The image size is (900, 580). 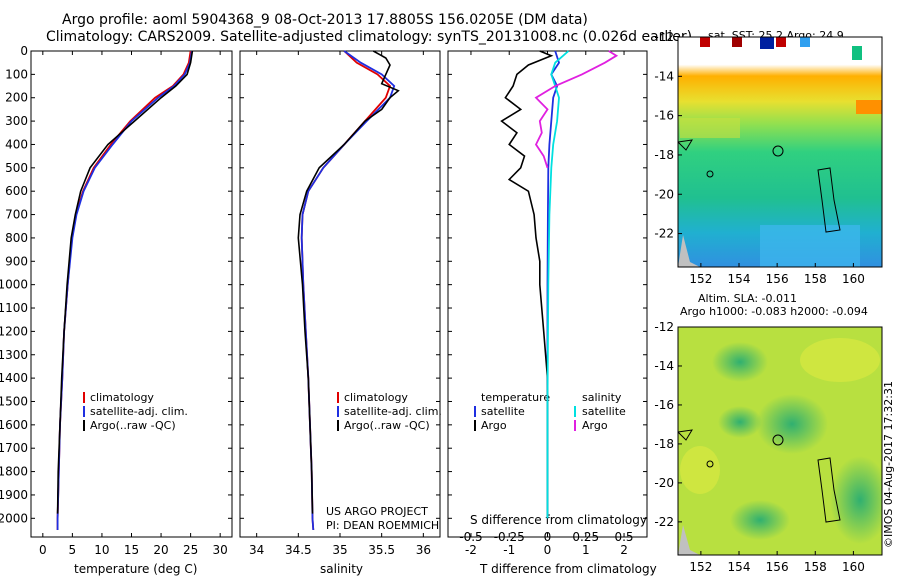 What do you see at coordinates (16, 74) in the screenshot?
I see `y-tick-label: 100` at bounding box center [16, 74].